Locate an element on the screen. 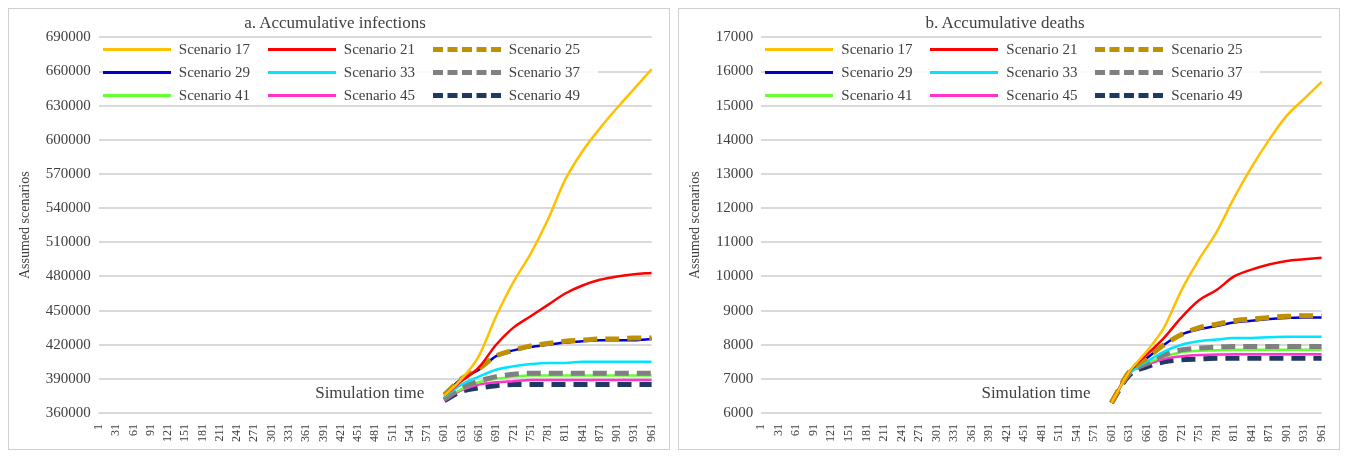 Image resolution: width=1352 pixels, height=461 pixels. x-tick-label: 391 is located at coordinates (322, 433).